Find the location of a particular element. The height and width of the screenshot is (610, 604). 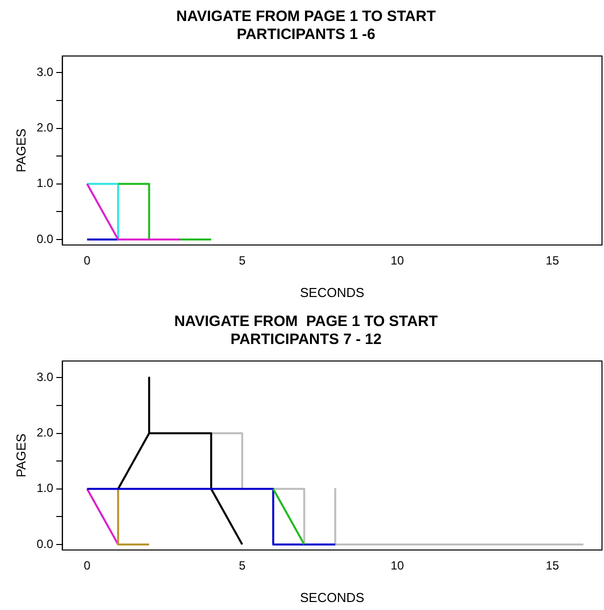

chart-title: NAVIGATE FROM PAGE 1 TO START PARTICIPANTS 7 - 12 is located at coordinates (306, 330).